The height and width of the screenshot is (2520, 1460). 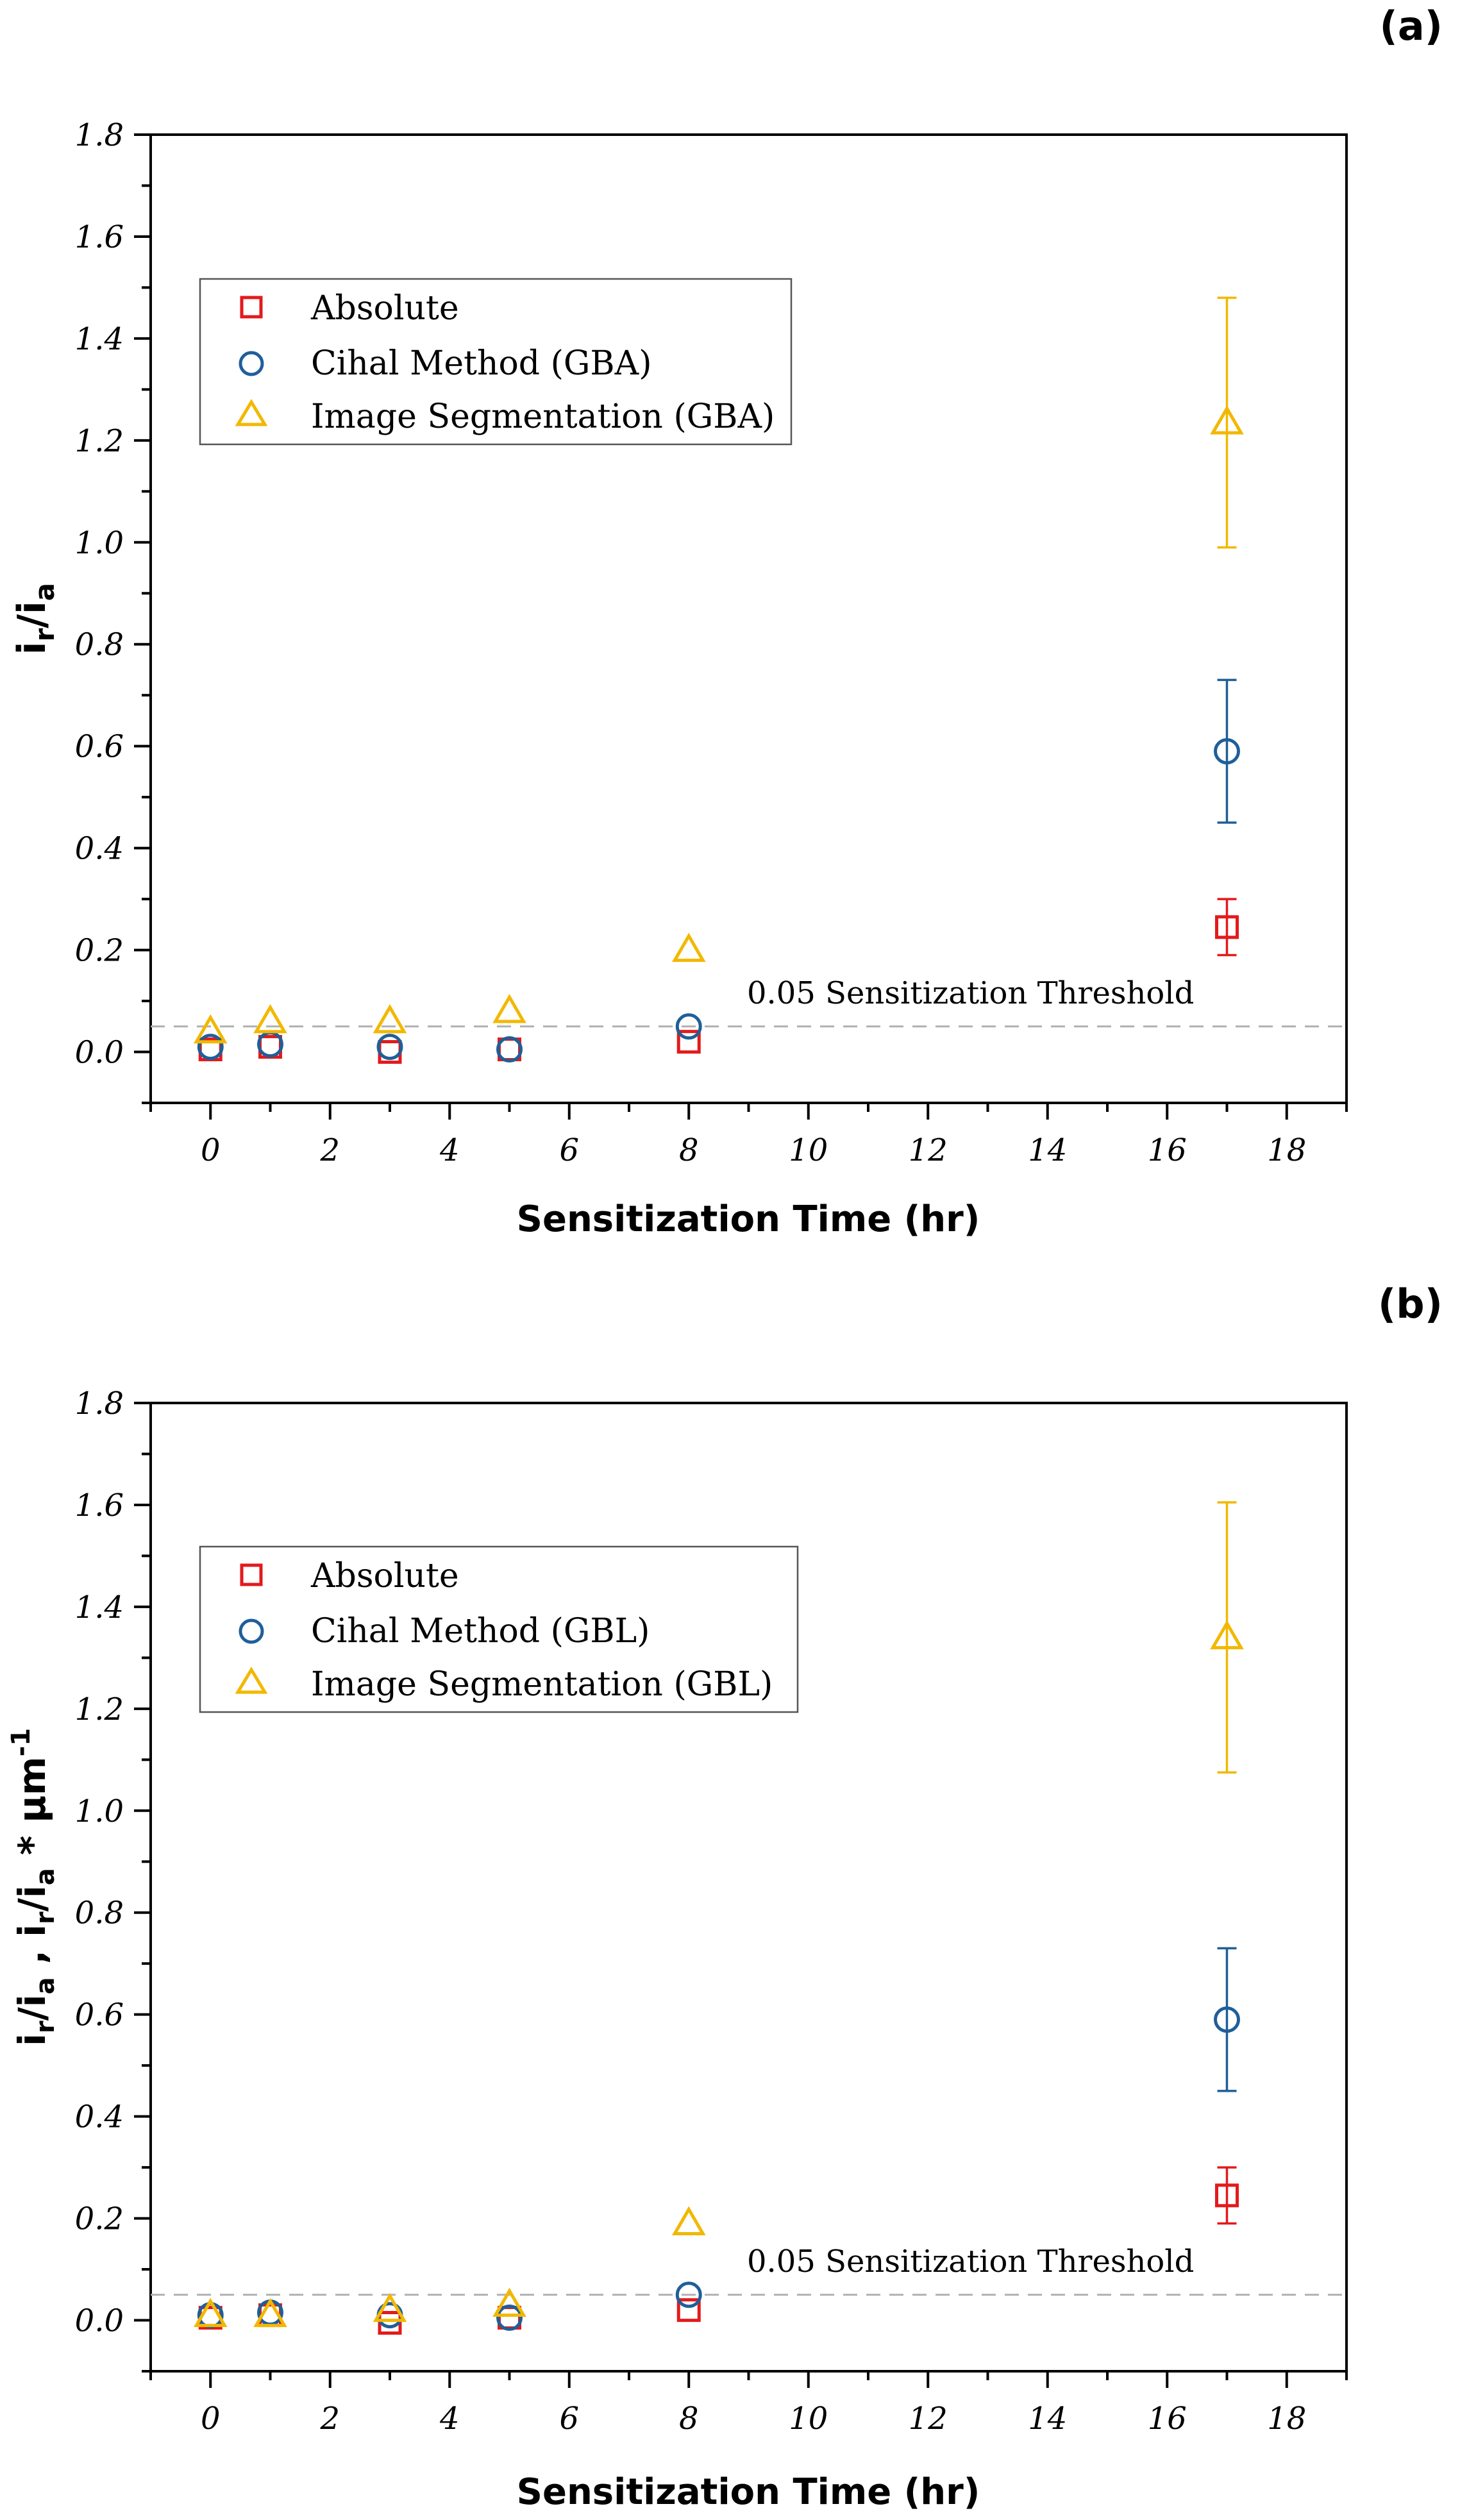 I want to click on legend-label: Cihal Method (GBA), so click(x=481, y=363).